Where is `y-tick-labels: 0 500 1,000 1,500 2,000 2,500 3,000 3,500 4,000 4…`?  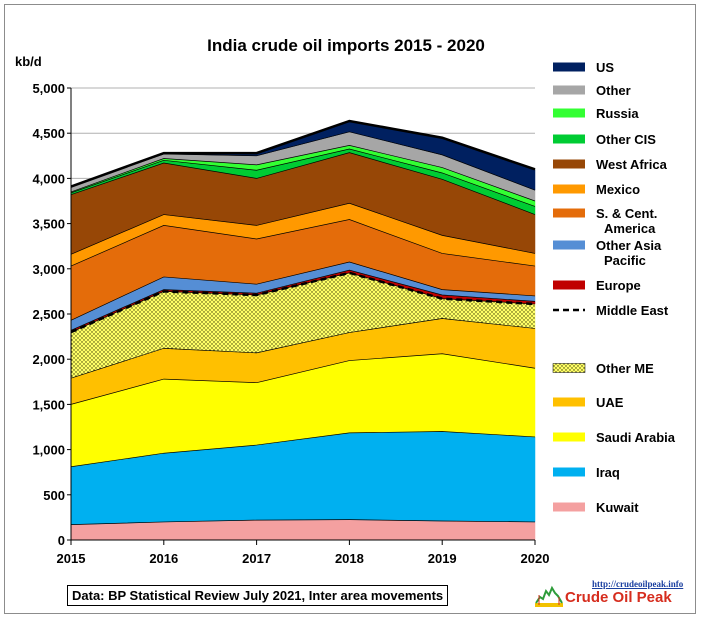 y-tick-labels: 0 500 1,000 1,500 2,000 2,500 3,000 3,500 4,000 4… is located at coordinates (48, 314).